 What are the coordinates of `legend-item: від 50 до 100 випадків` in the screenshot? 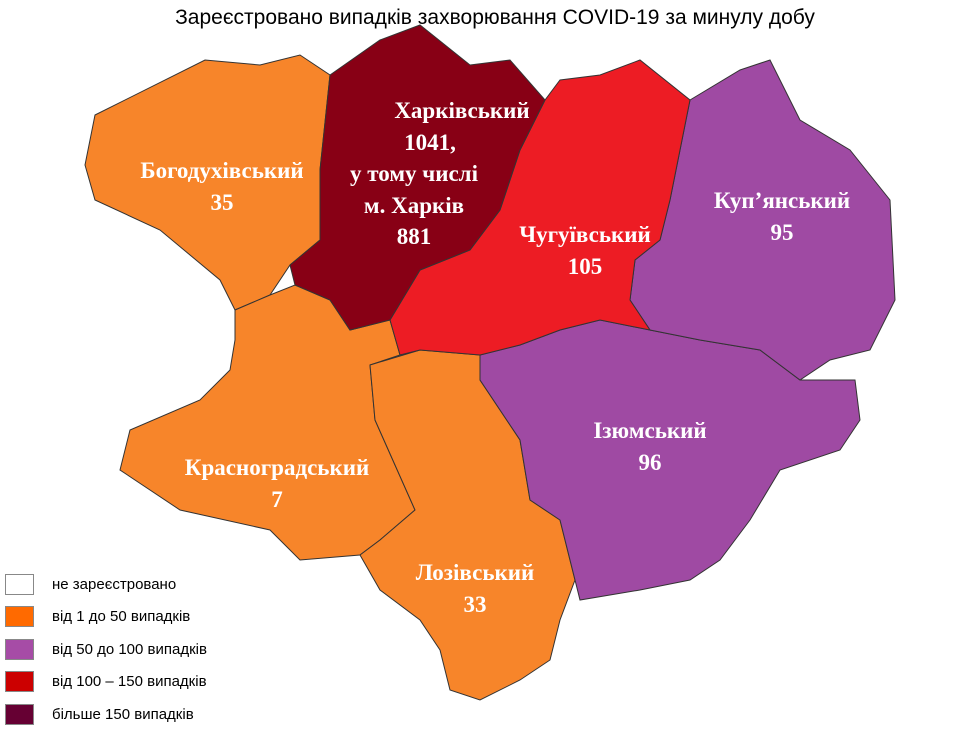 It's located at (106, 649).